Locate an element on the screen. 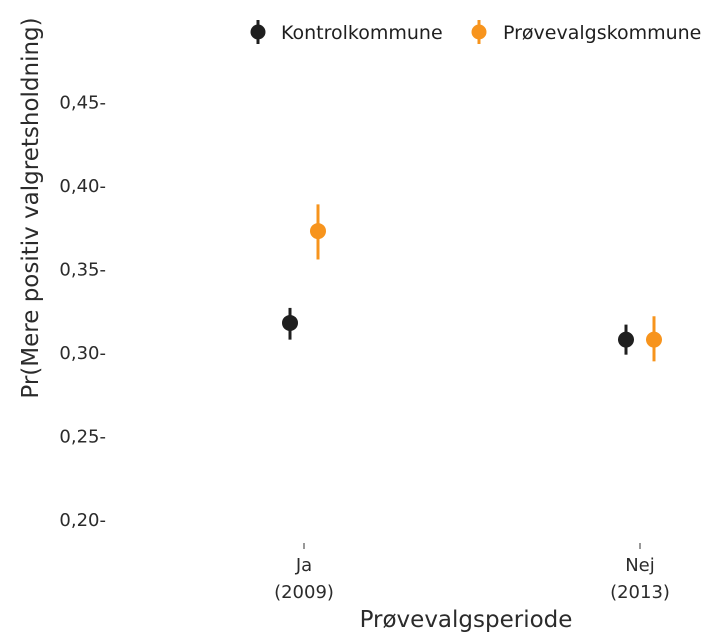 The image size is (714, 636). x-tick-label-year: (2013) is located at coordinates (640, 592).